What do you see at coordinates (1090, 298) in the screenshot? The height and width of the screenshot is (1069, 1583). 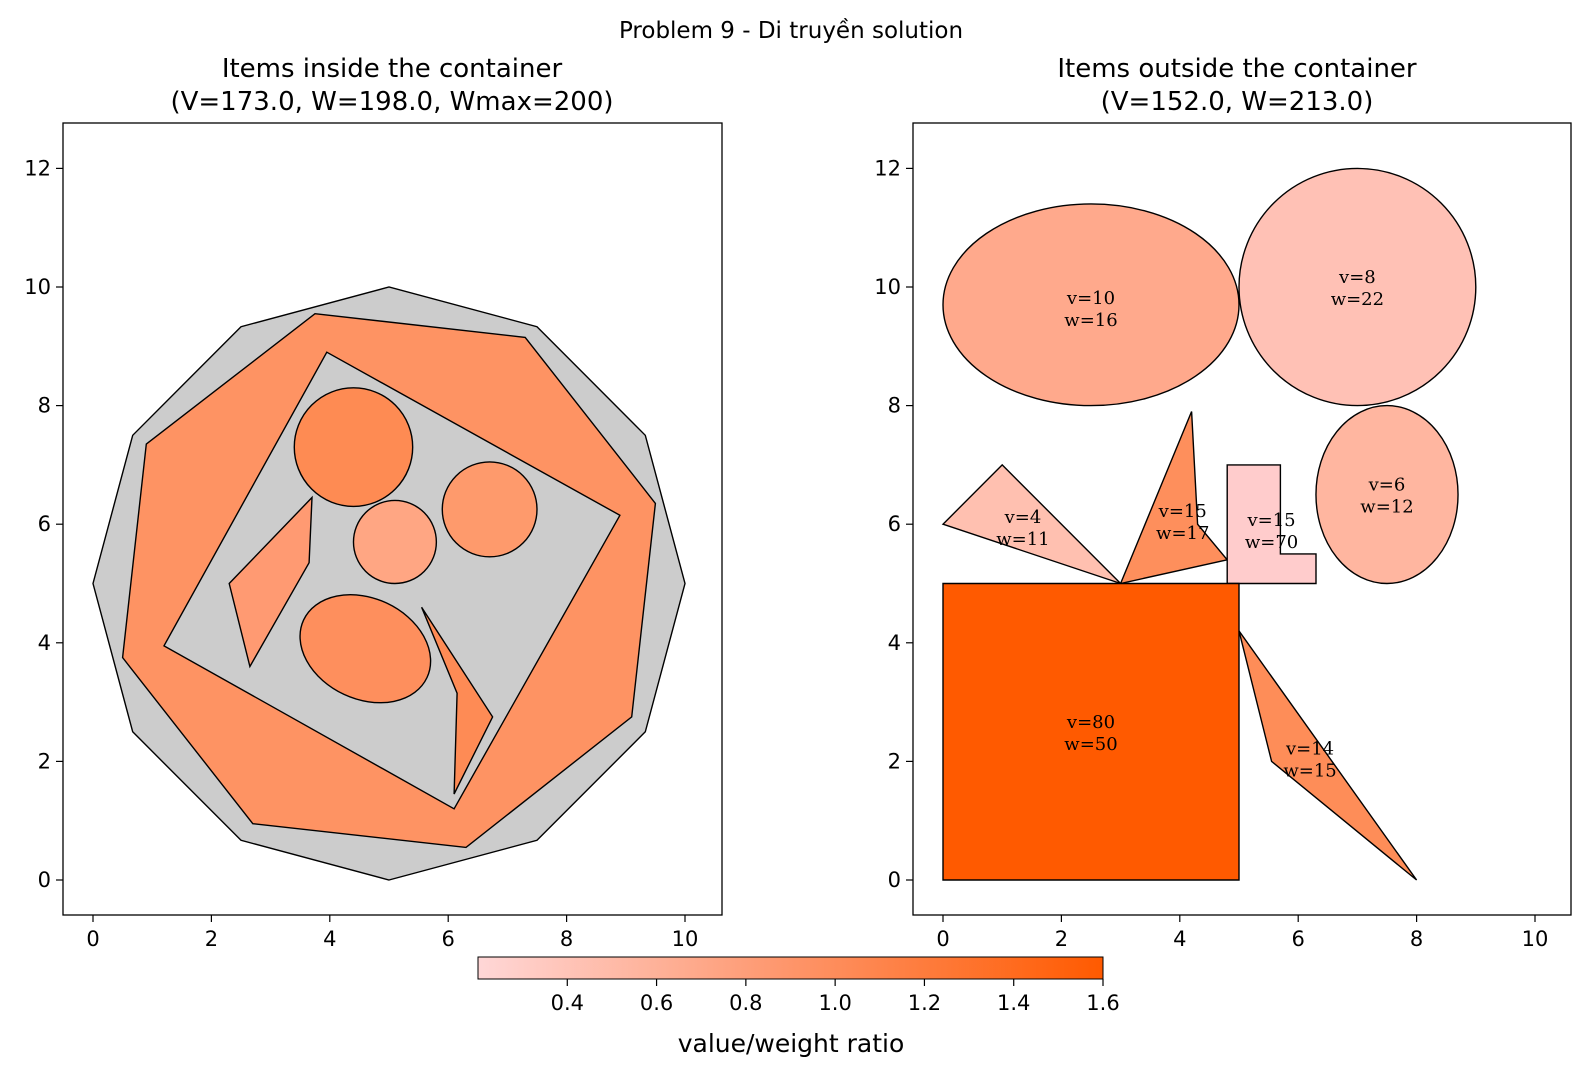 I see `item-label-value: v=10` at bounding box center [1090, 298].